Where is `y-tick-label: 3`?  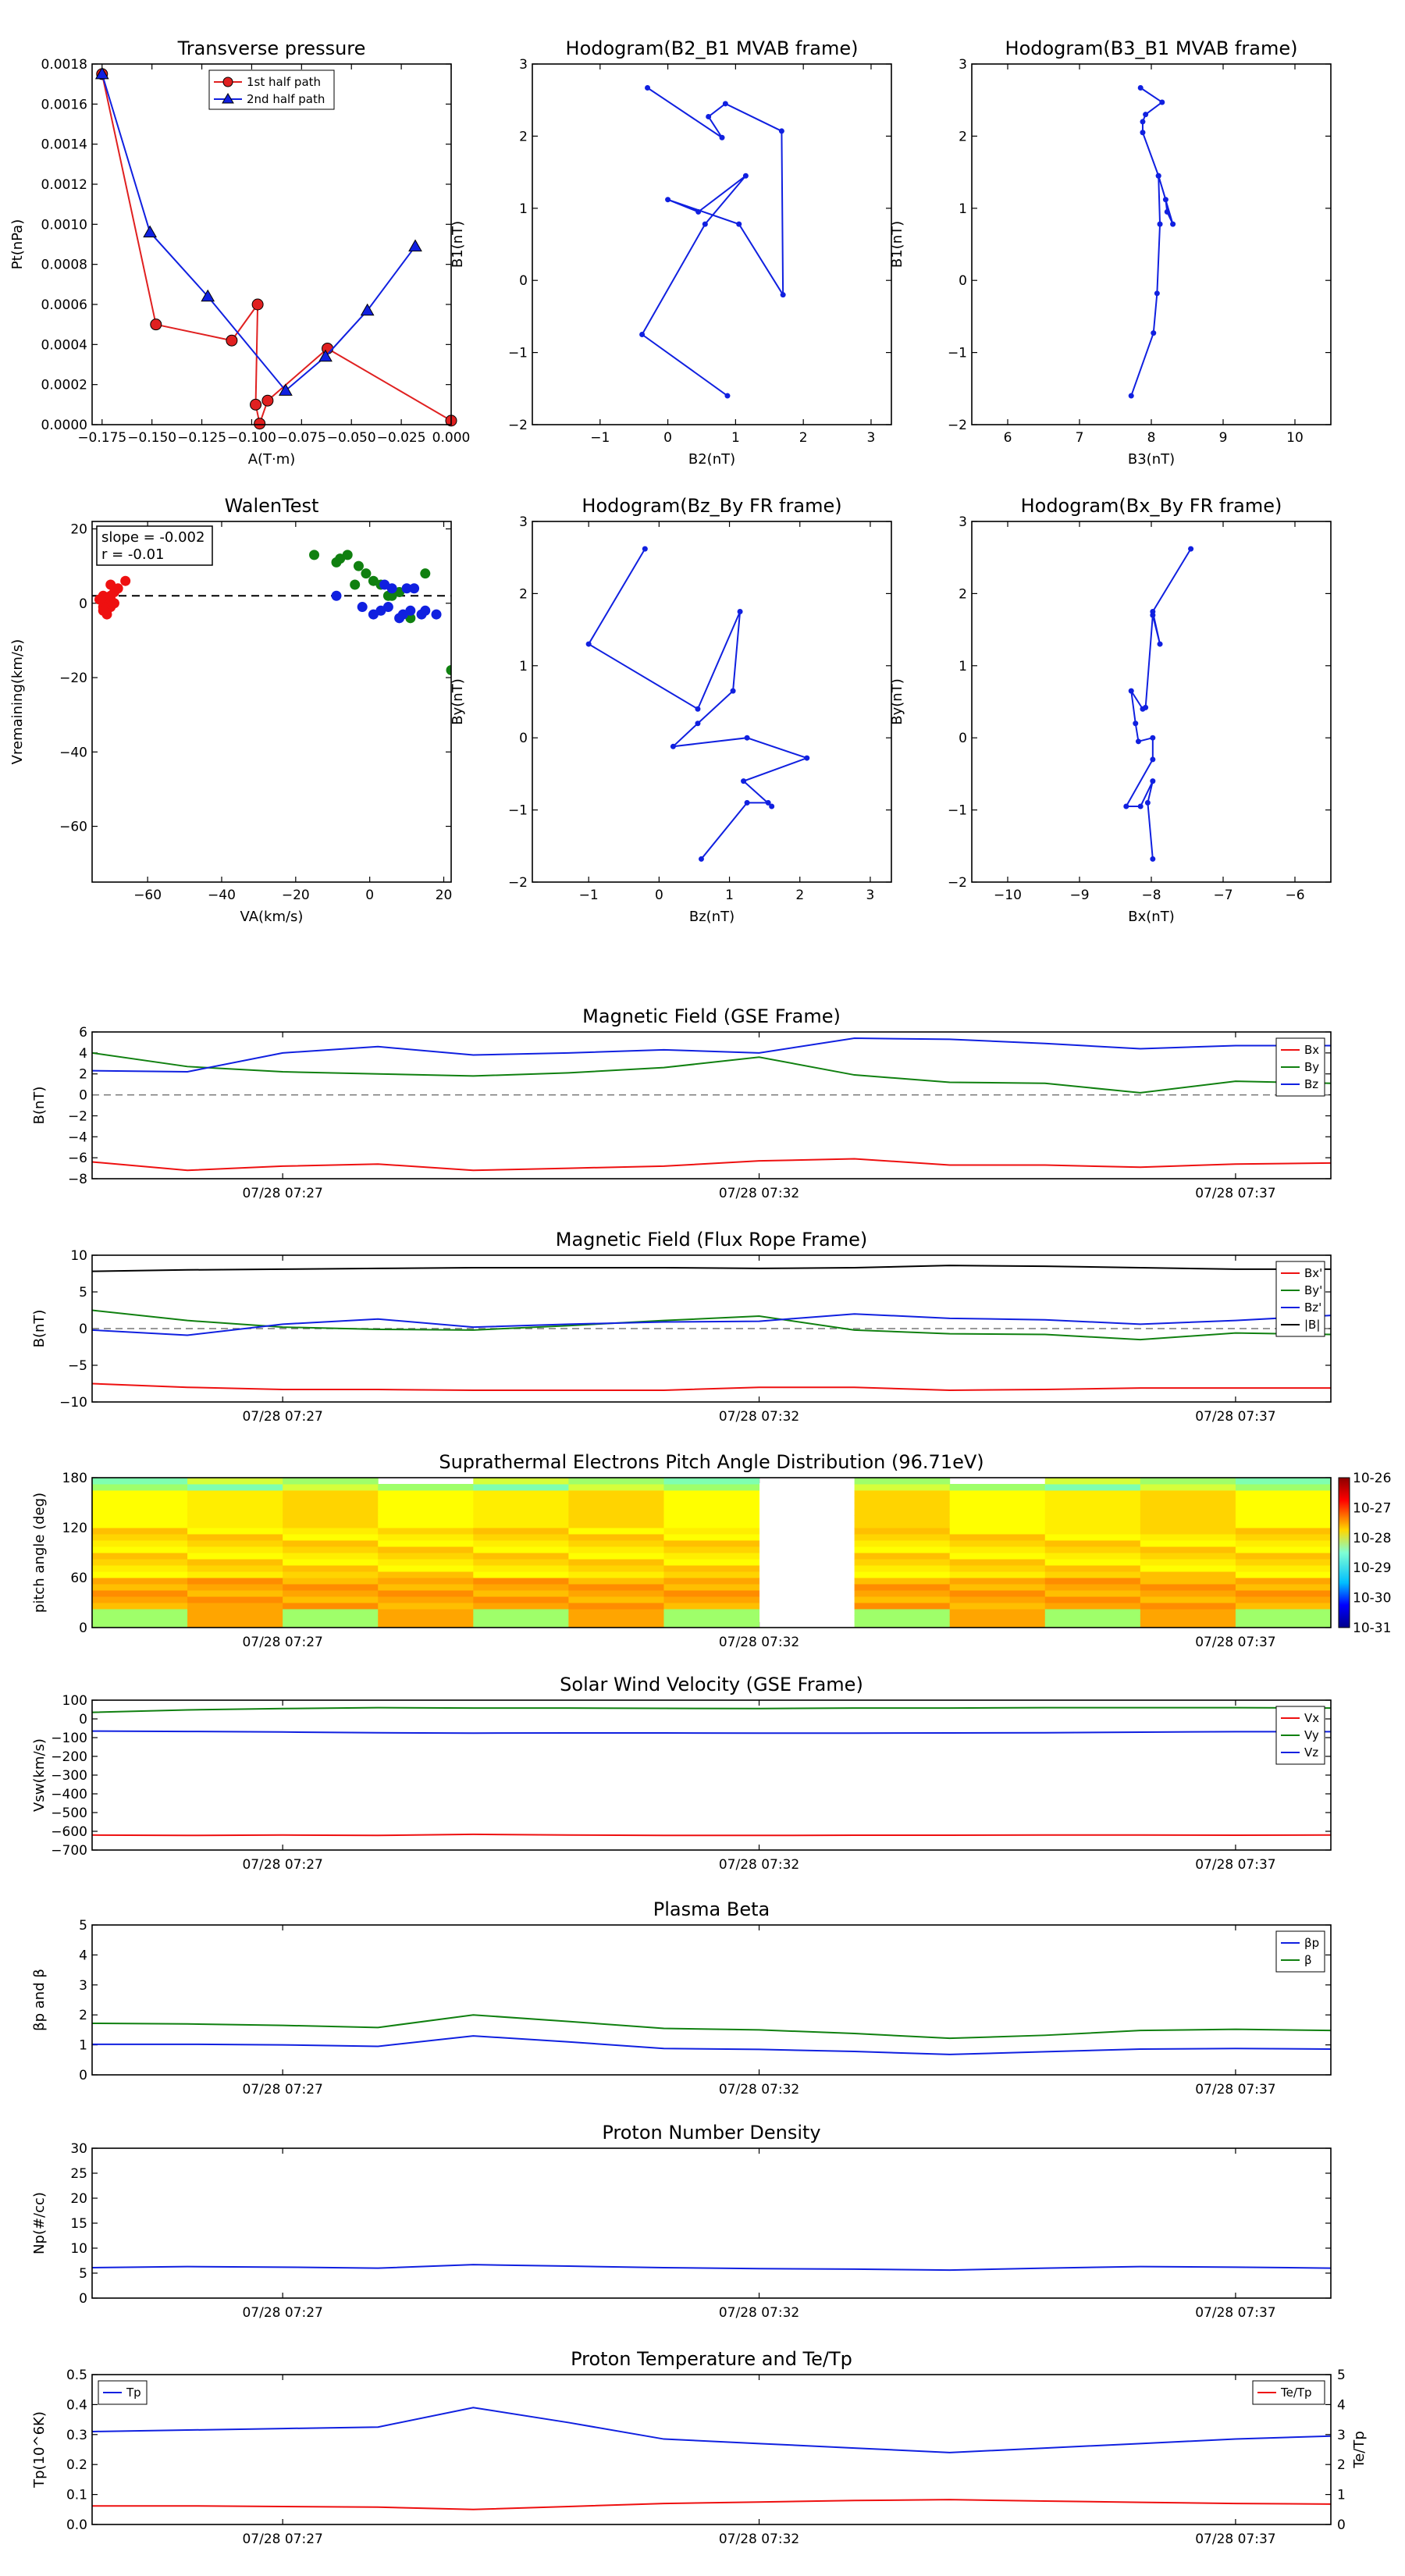
y-tick-label: 3 is located at coordinates (963, 522).